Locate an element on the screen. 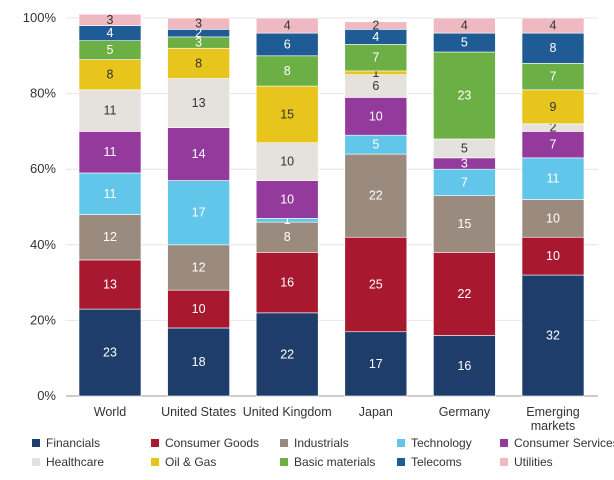 The height and width of the screenshot is (480, 614). data-label: 32 is located at coordinates (553, 336).